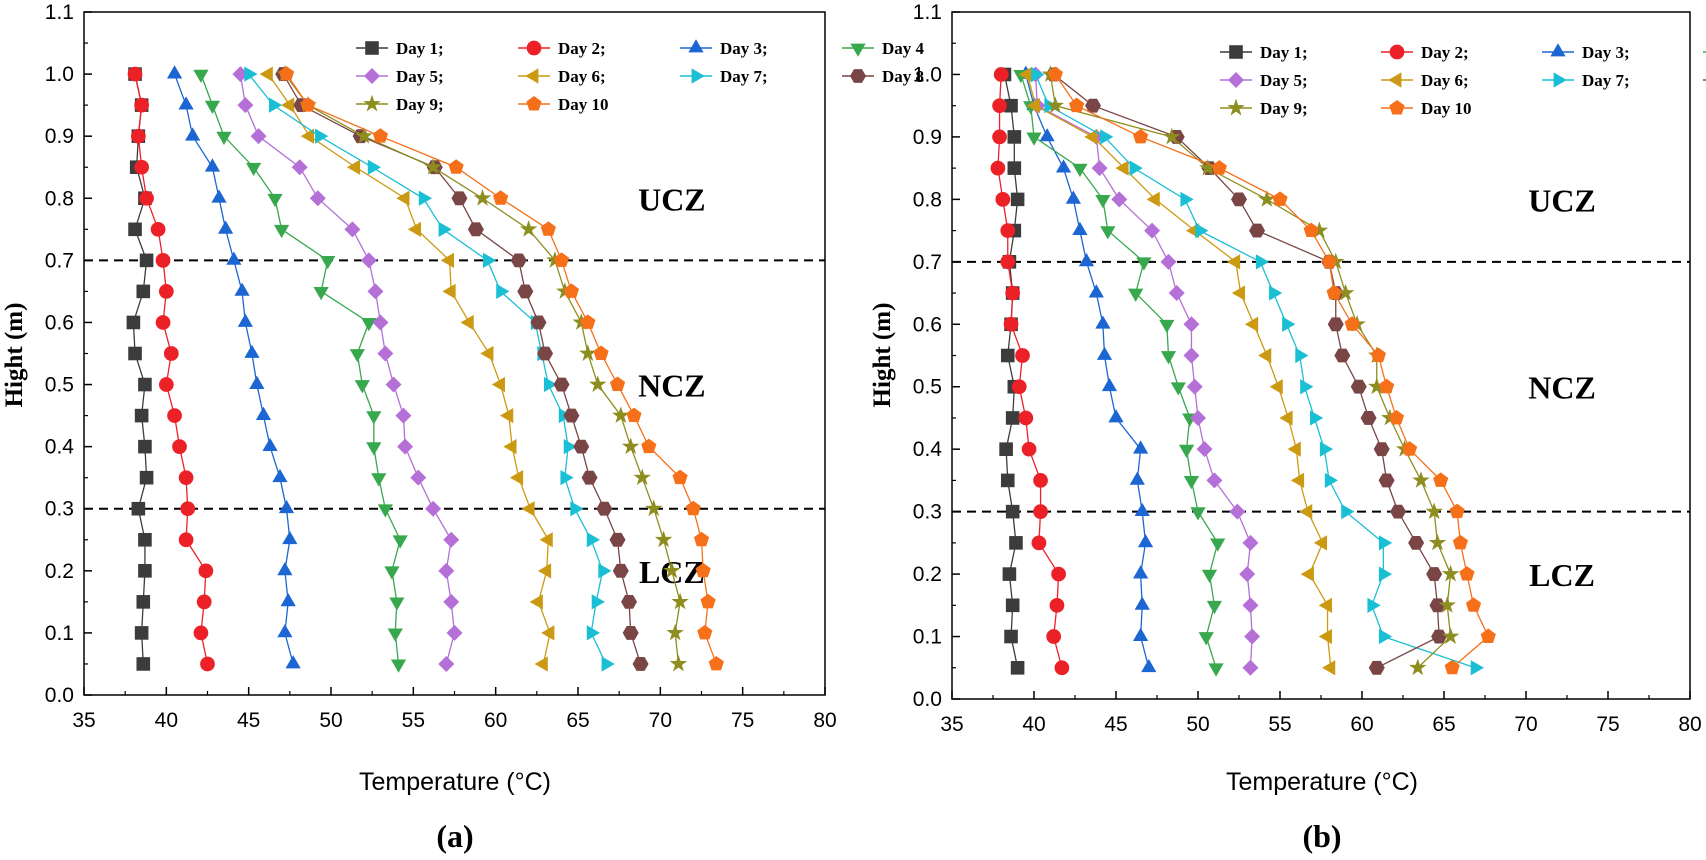 The height and width of the screenshot is (860, 1706). What do you see at coordinates (1321, 836) in the screenshot?
I see `panel-caption: (b)` at bounding box center [1321, 836].